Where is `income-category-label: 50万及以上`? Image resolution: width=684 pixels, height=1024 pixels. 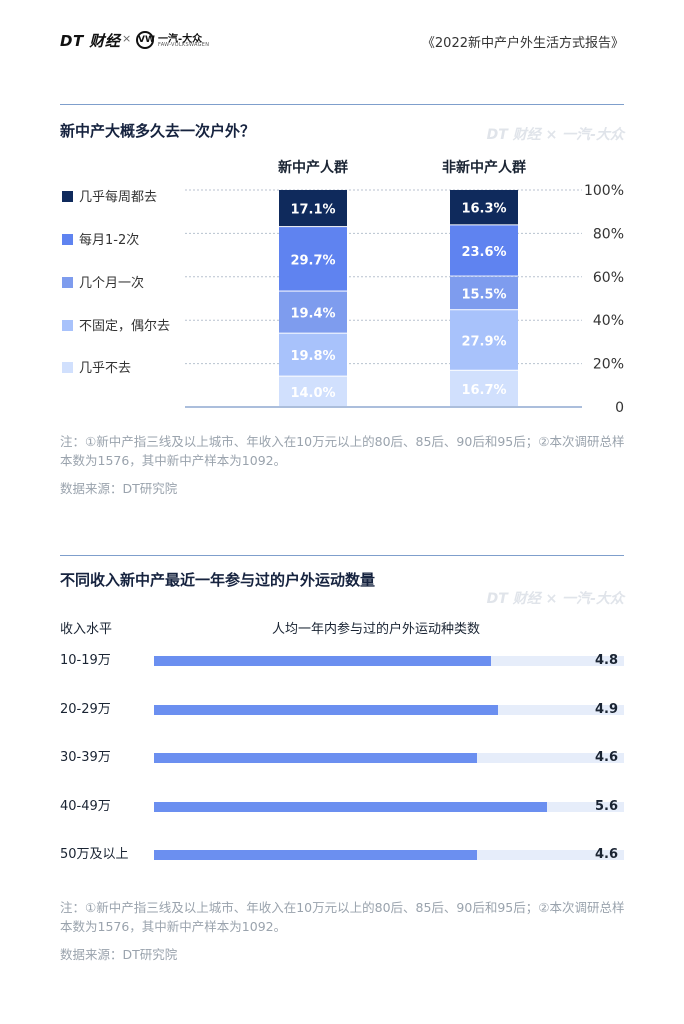 income-category-label: 50万及以上 is located at coordinates (94, 854).